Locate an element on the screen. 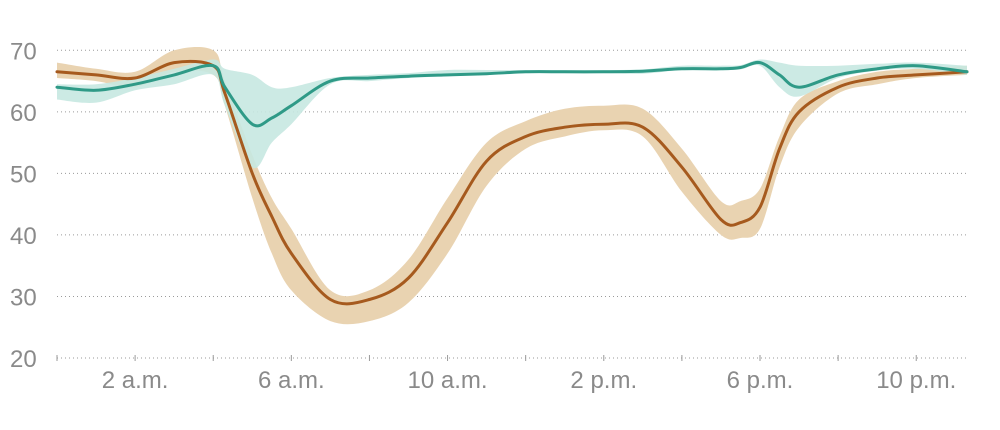 The width and height of the screenshot is (1000, 430). x-tick-label: 2 a.m. is located at coordinates (135, 380).